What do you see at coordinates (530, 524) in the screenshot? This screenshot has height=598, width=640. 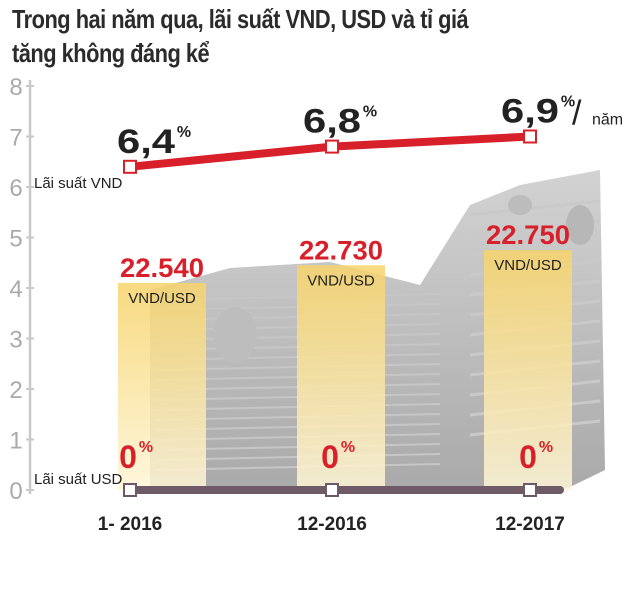 I see `x-axis-category-label: 12-2017` at bounding box center [530, 524].